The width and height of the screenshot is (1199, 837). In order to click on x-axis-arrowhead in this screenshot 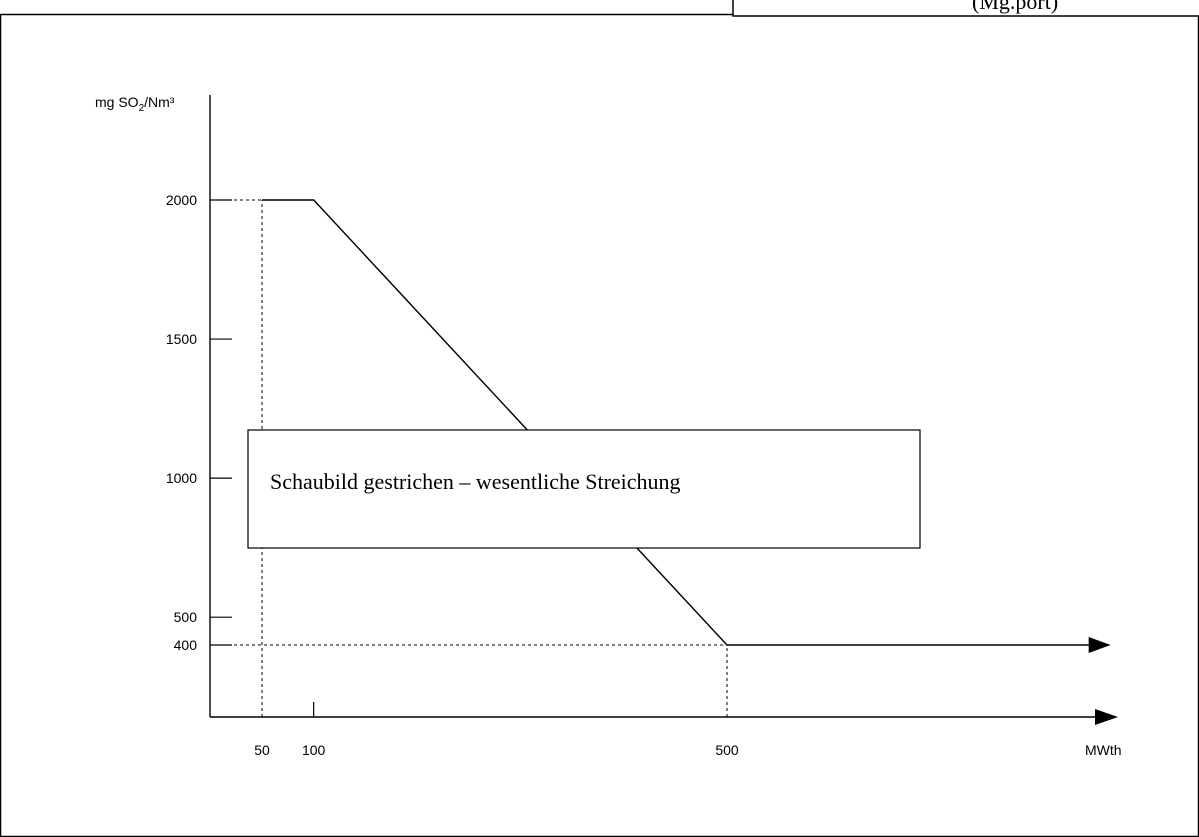, I will do `click(1106, 717)`.